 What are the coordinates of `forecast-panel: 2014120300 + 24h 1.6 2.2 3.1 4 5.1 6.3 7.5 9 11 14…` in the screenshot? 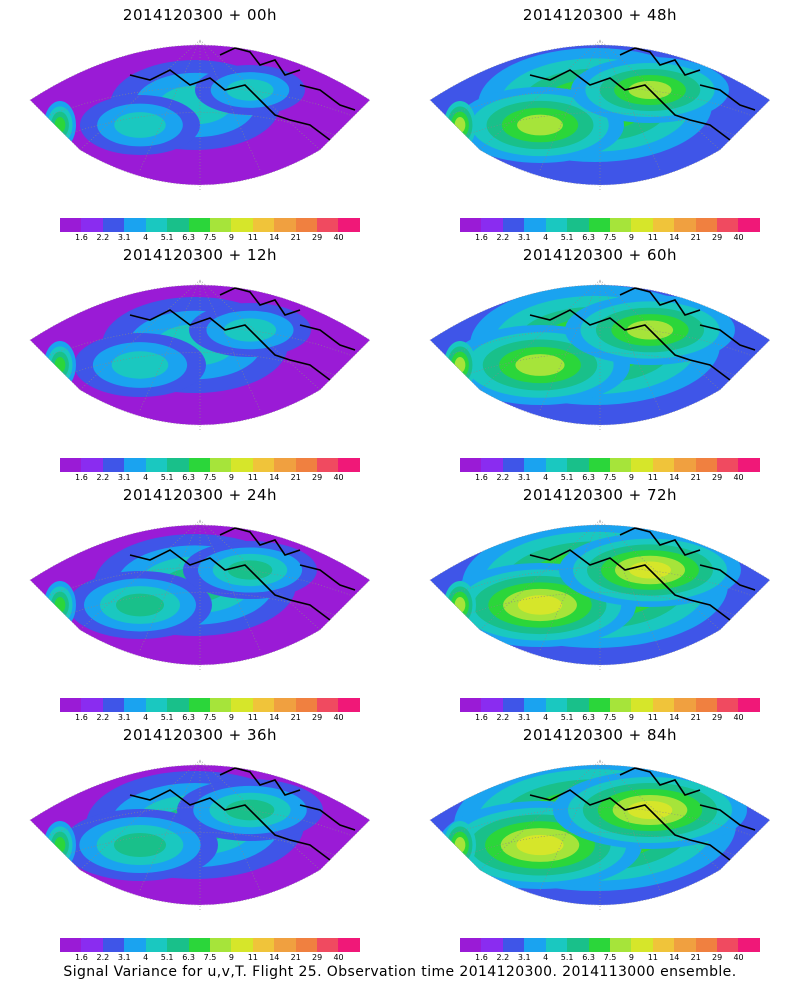 It's located at (200, 605).